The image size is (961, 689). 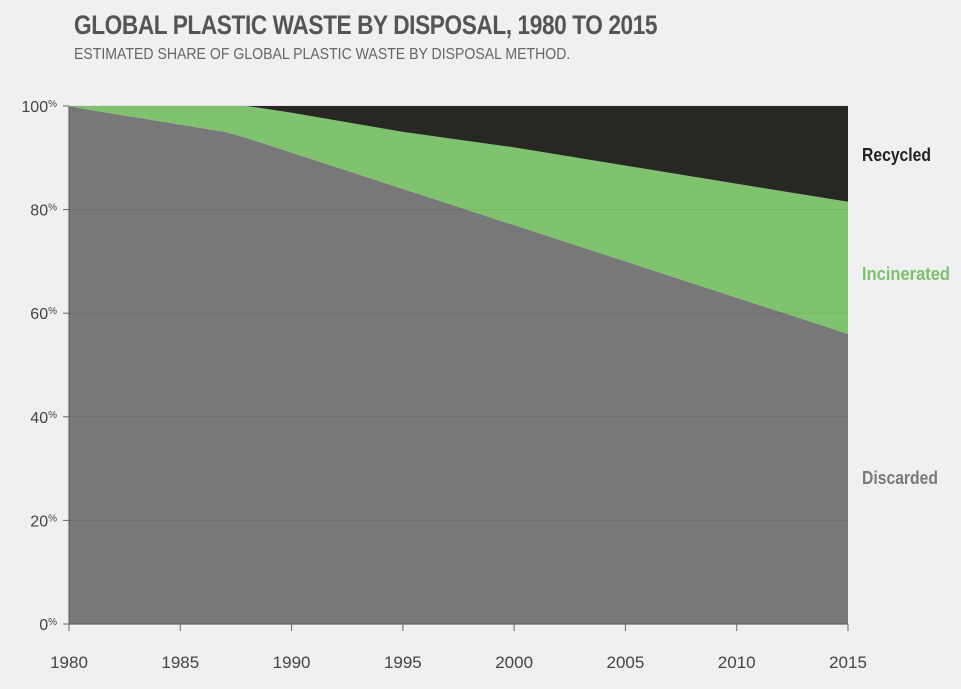 What do you see at coordinates (458, 154) in the screenshot?
I see `area-recycled` at bounding box center [458, 154].